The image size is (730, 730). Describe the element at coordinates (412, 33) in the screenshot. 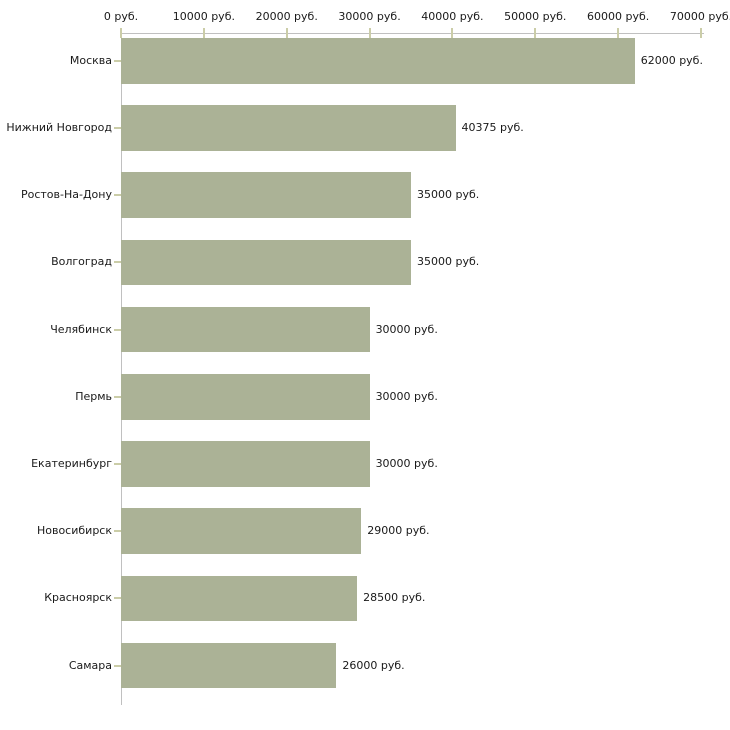

I see `x-axis-line` at that location.